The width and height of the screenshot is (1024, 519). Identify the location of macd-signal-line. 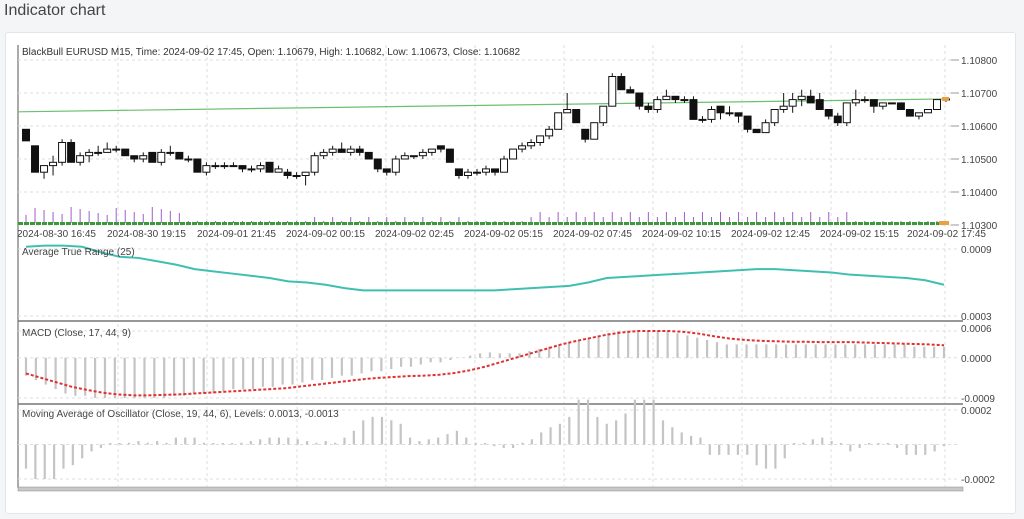
(485, 363).